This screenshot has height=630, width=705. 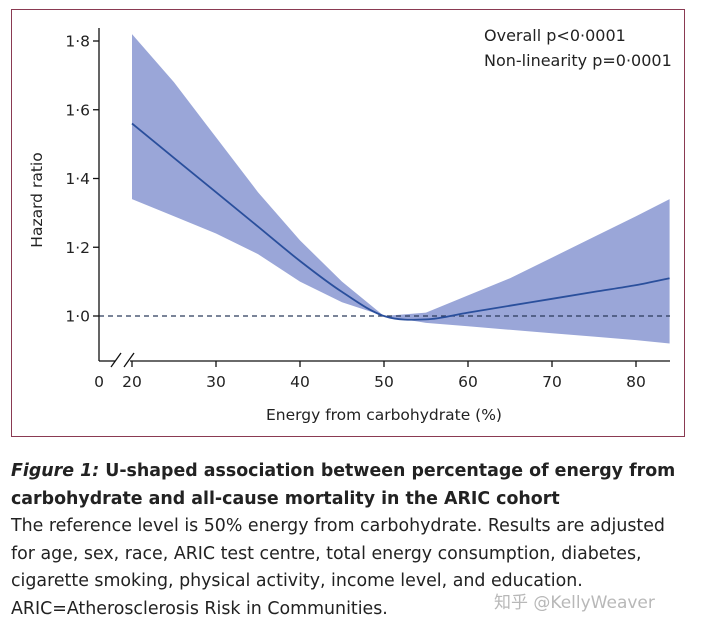 I want to click on watermark: 知乎 @KellyWeaver, so click(x=574, y=603).